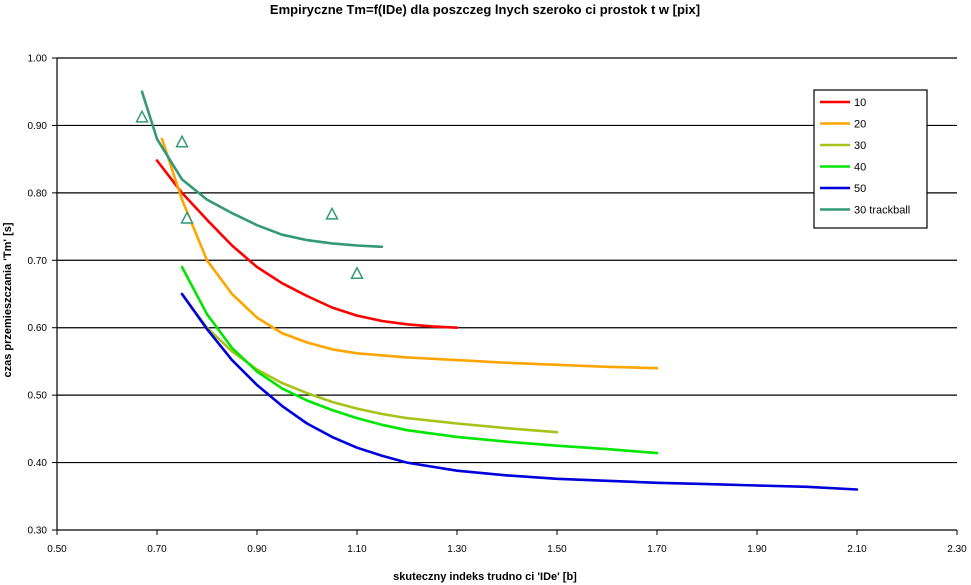  I want to click on y-tick-label: 0.90, so click(38, 126).